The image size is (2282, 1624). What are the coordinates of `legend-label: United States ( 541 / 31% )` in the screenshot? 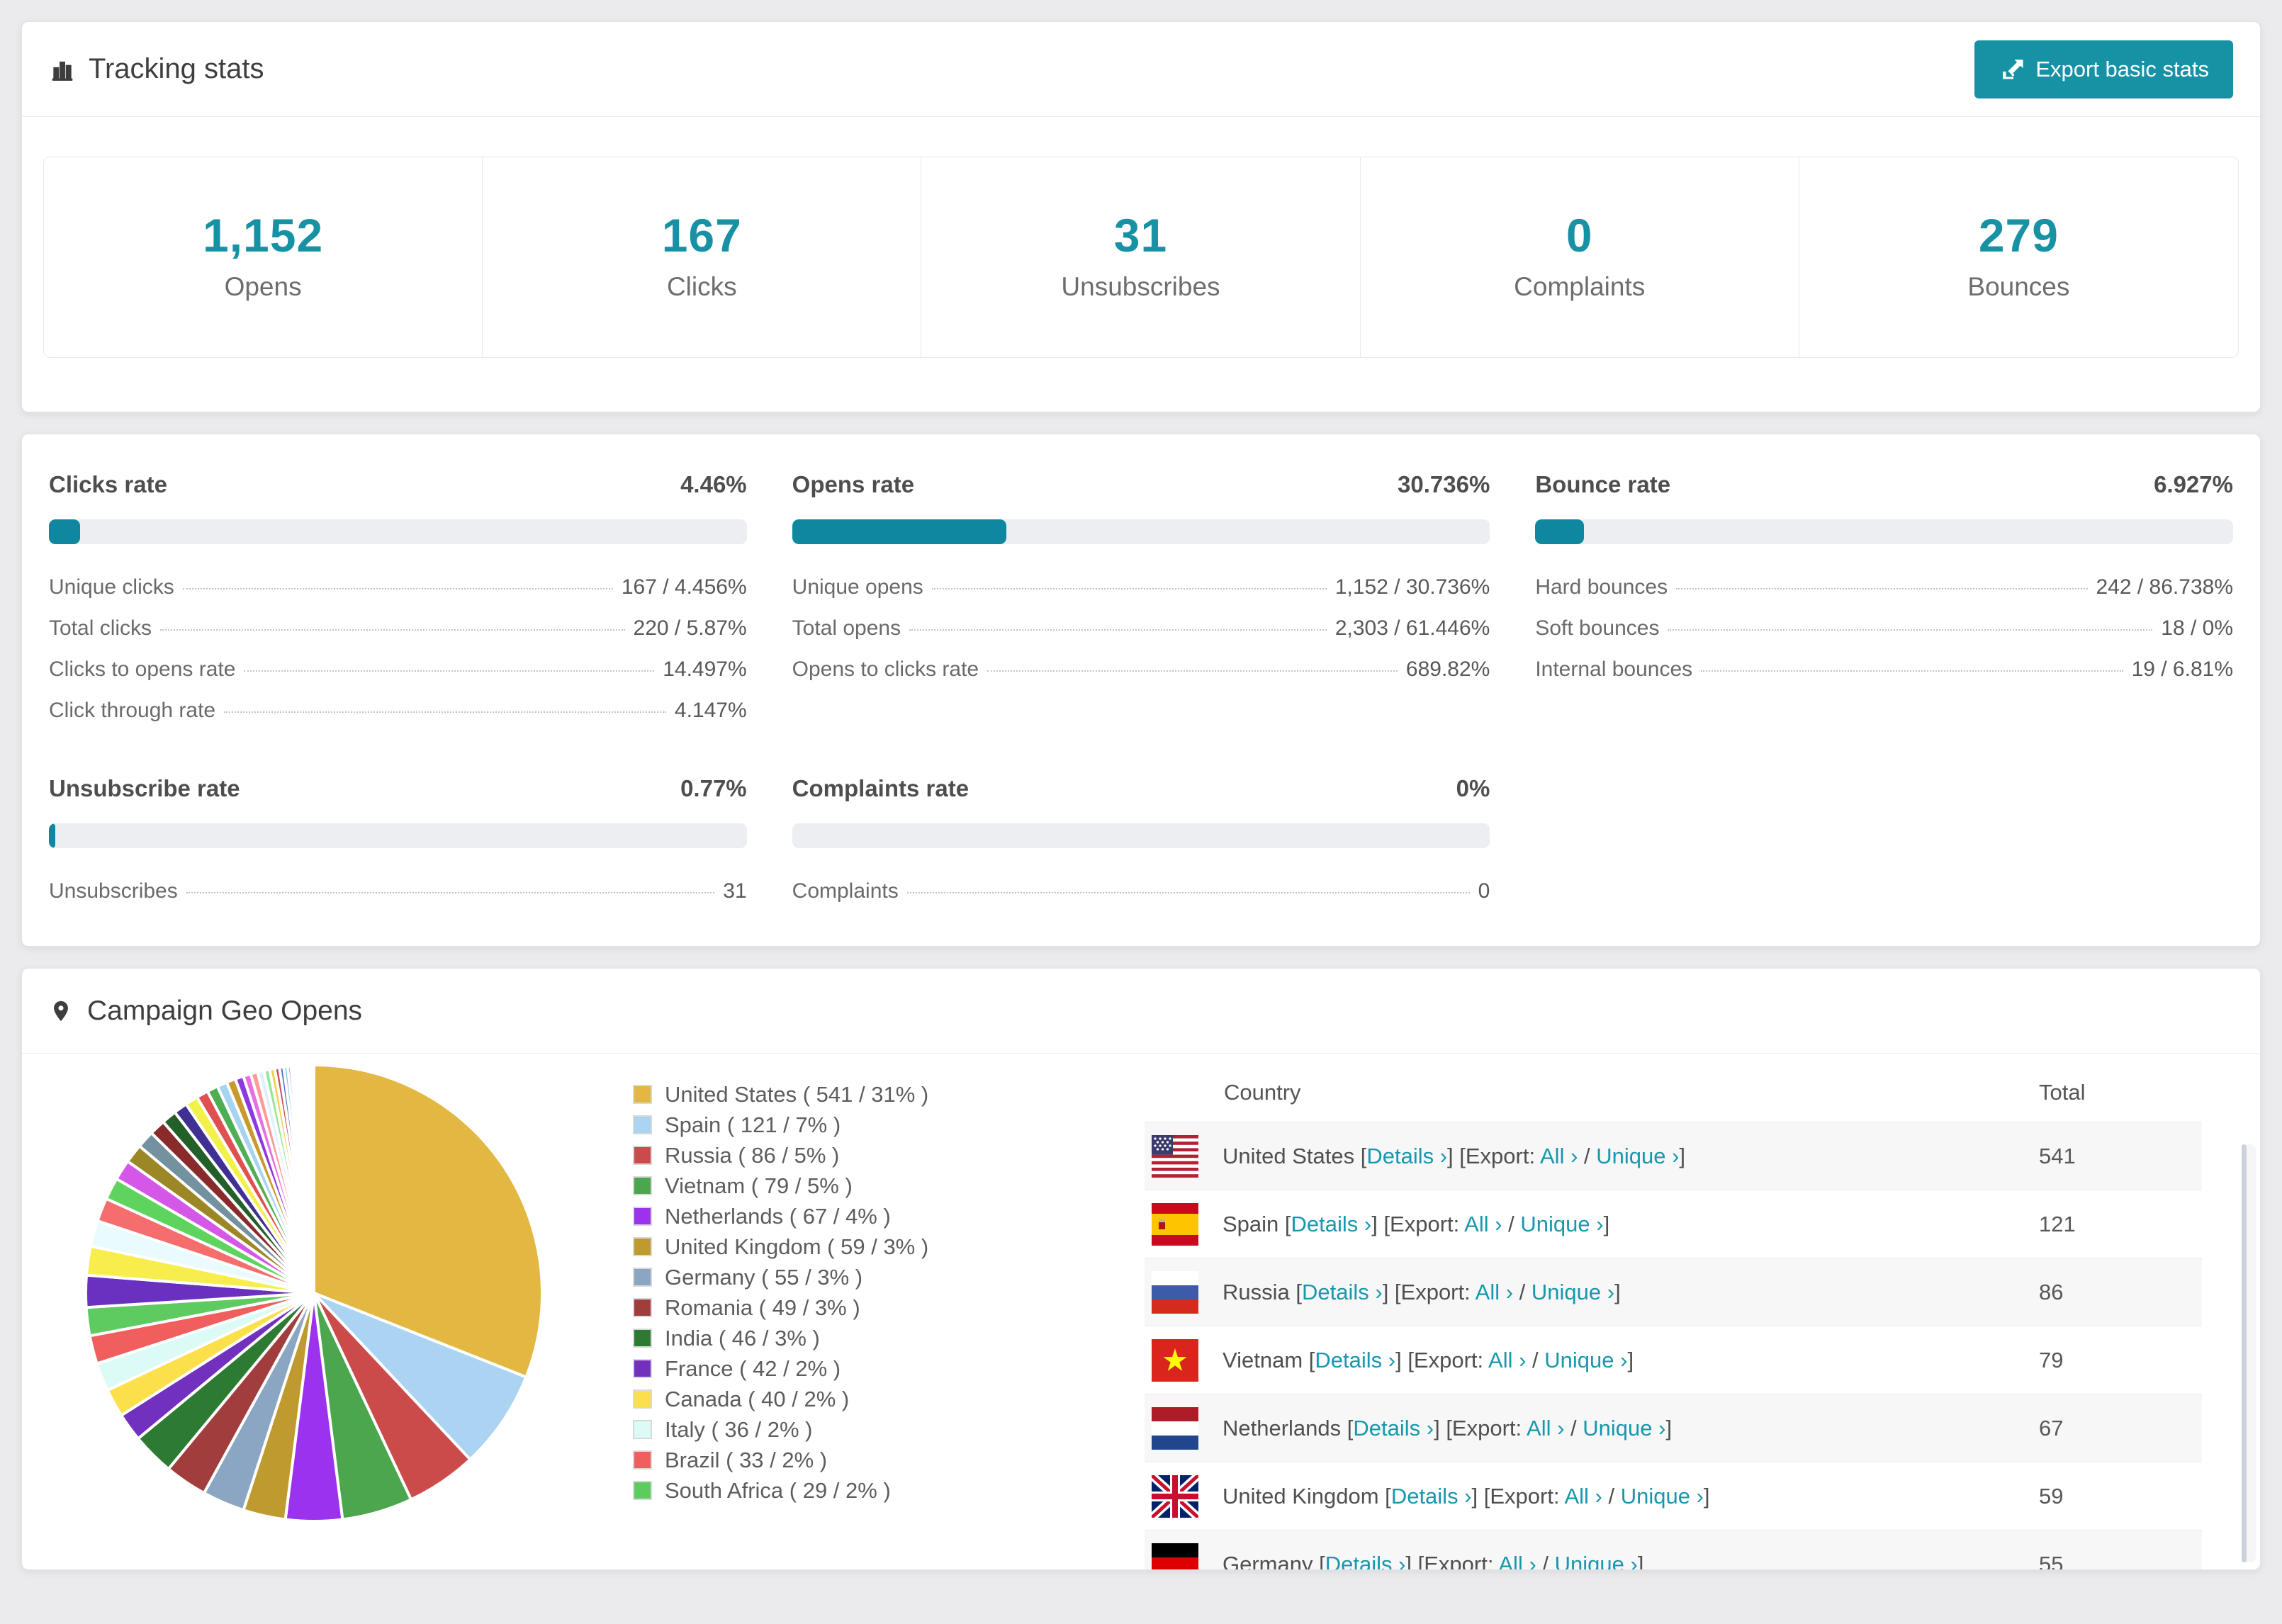 It's located at (797, 1094).